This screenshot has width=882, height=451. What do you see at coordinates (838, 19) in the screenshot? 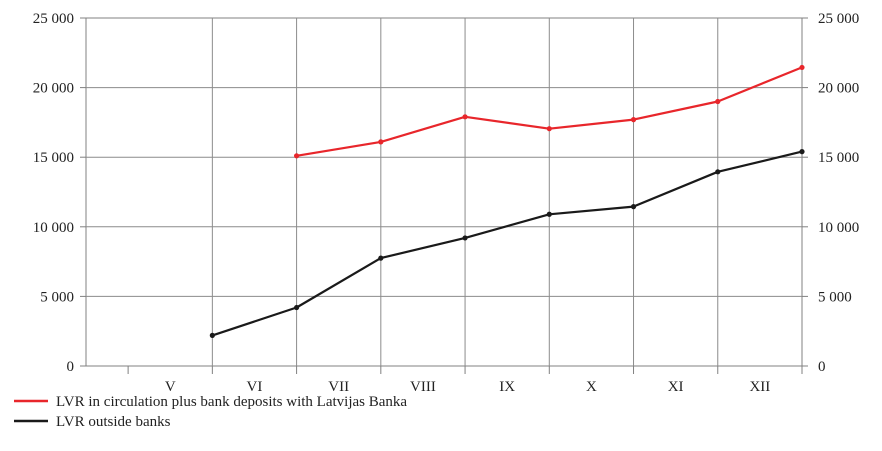
I see `y-tick-label-right: 25 000` at bounding box center [838, 19].